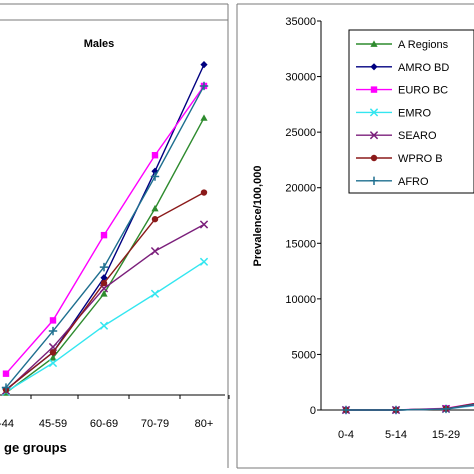 The image size is (474, 474). Describe the element at coordinates (446, 435) in the screenshot. I see `right-x-tick-label: 15-29` at that location.